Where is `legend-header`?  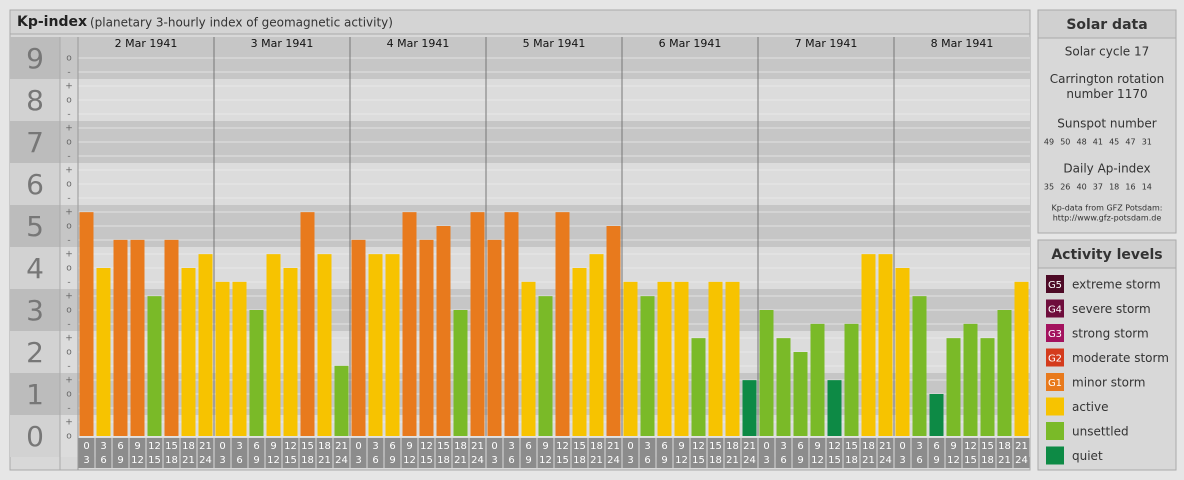
legend-header is located at coordinates (1107, 254).